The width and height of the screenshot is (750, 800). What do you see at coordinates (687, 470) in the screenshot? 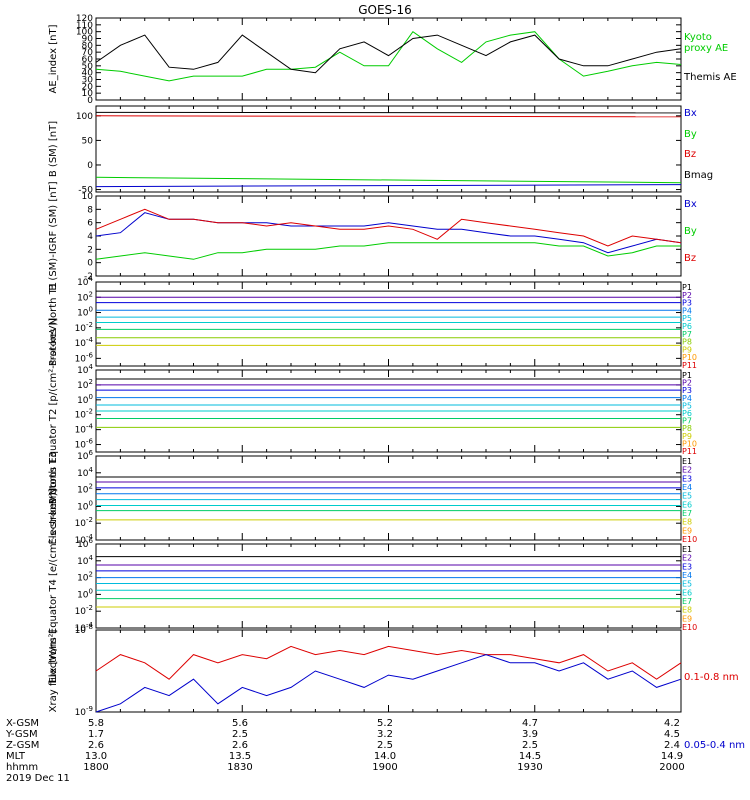
I see `legend-label: E2` at bounding box center [687, 470].